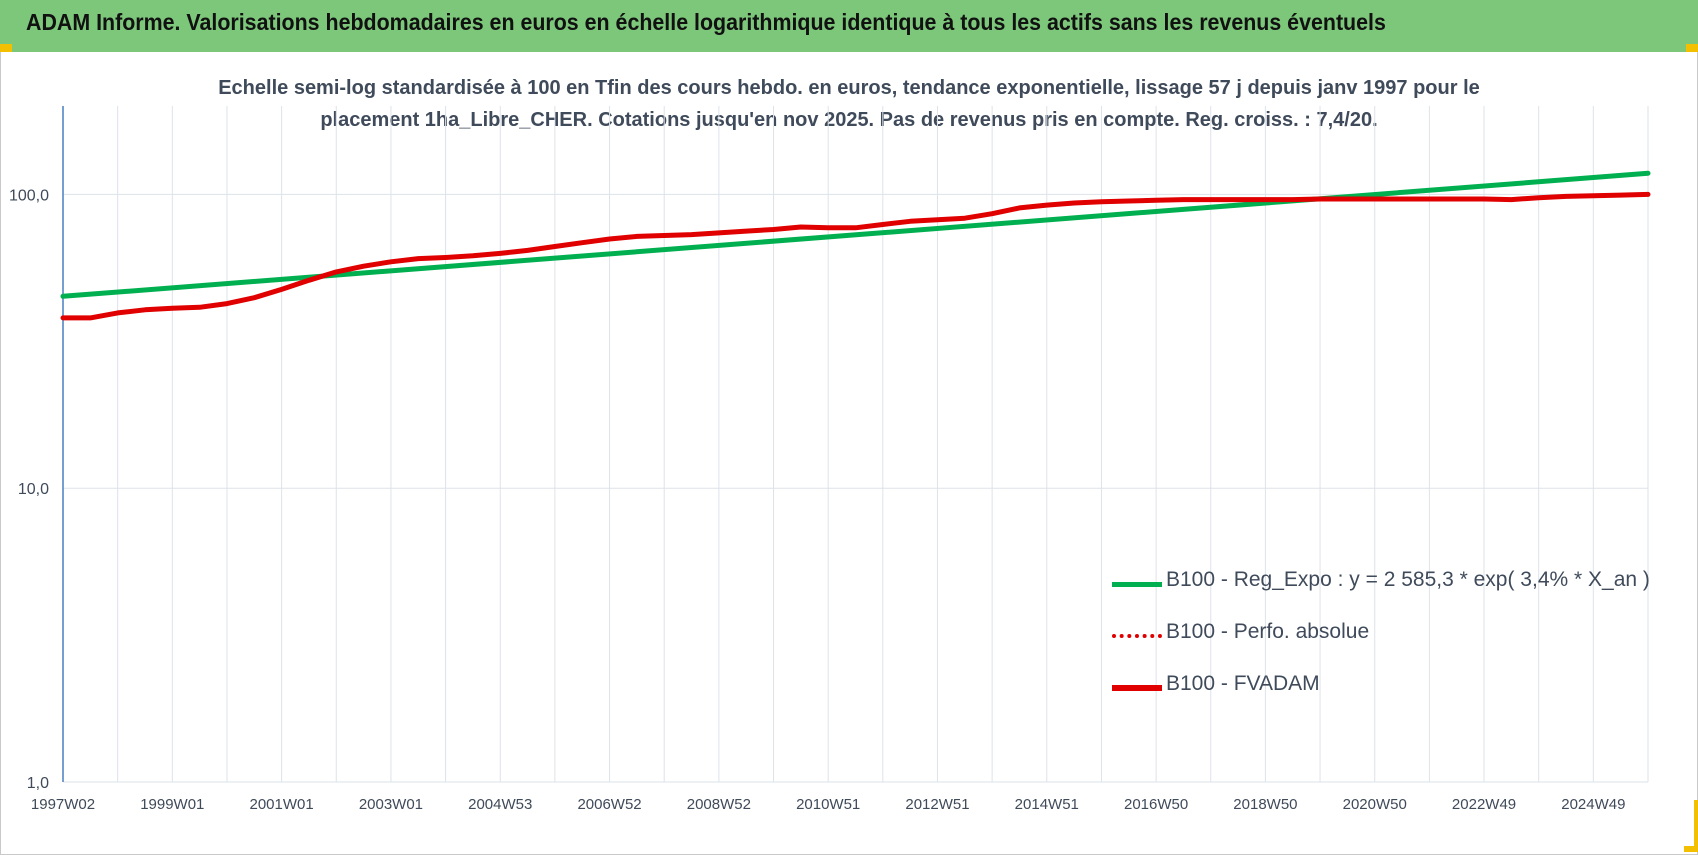  I want to click on x-tick-label: 2006W52, so click(609, 804).